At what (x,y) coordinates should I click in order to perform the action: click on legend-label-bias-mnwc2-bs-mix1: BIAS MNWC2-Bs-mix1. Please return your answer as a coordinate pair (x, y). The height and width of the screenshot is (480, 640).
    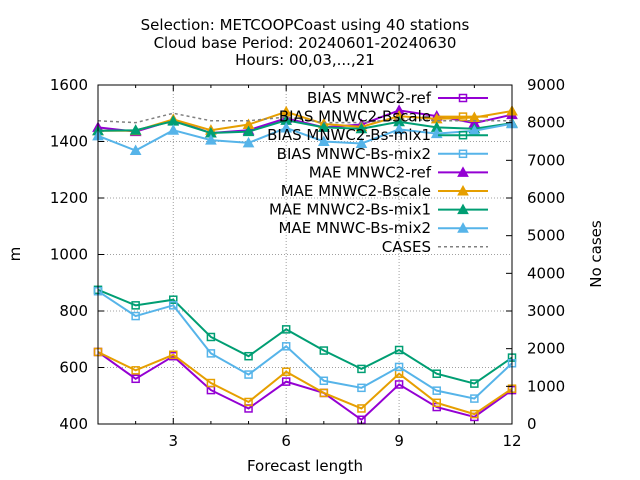
    Looking at the image, I should click on (349, 135).